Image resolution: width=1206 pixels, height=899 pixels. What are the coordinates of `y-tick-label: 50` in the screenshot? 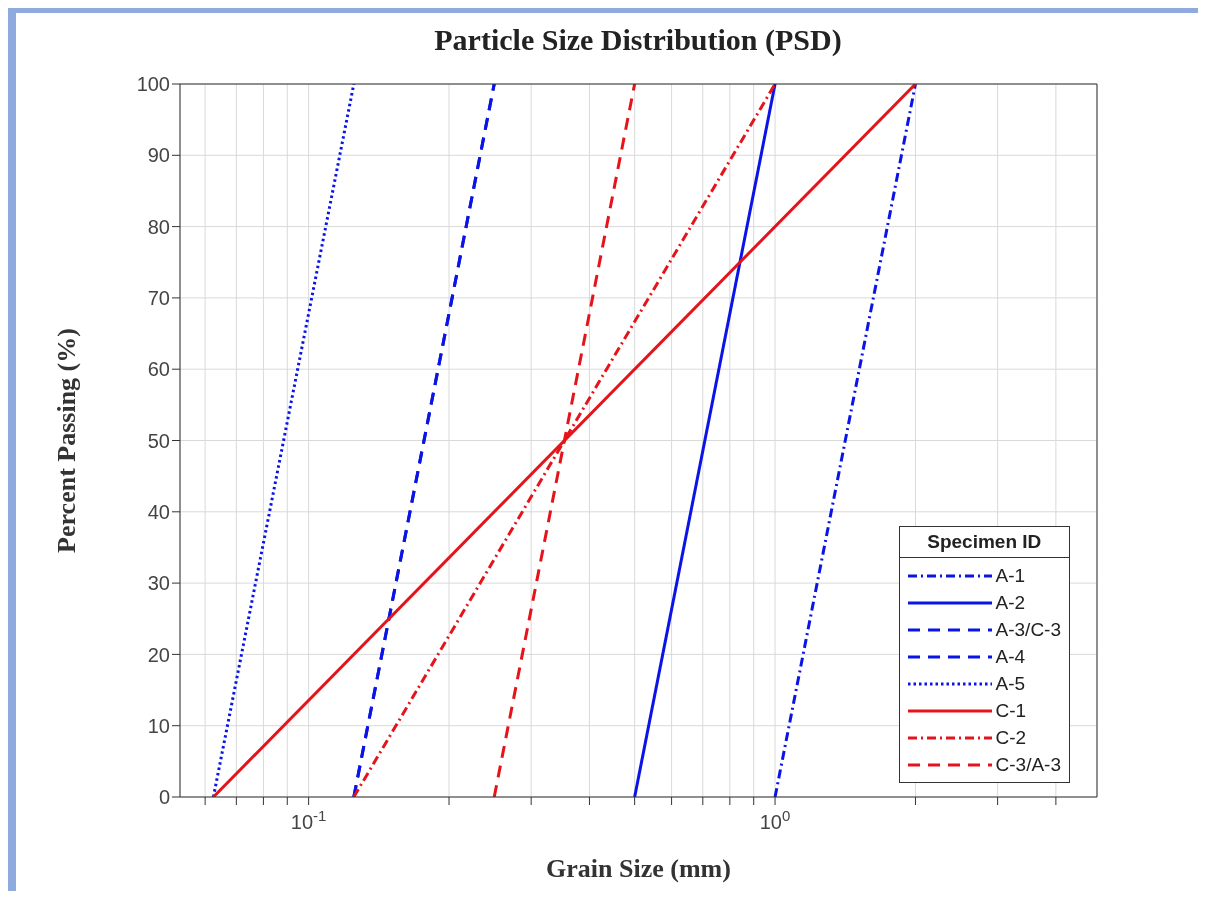 It's located at (158, 440).